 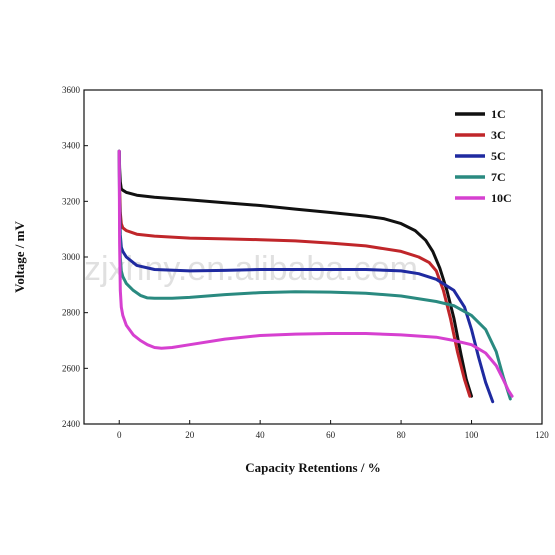 What do you see at coordinates (71, 424) in the screenshot?
I see `y-tick-label: 2400` at bounding box center [71, 424].